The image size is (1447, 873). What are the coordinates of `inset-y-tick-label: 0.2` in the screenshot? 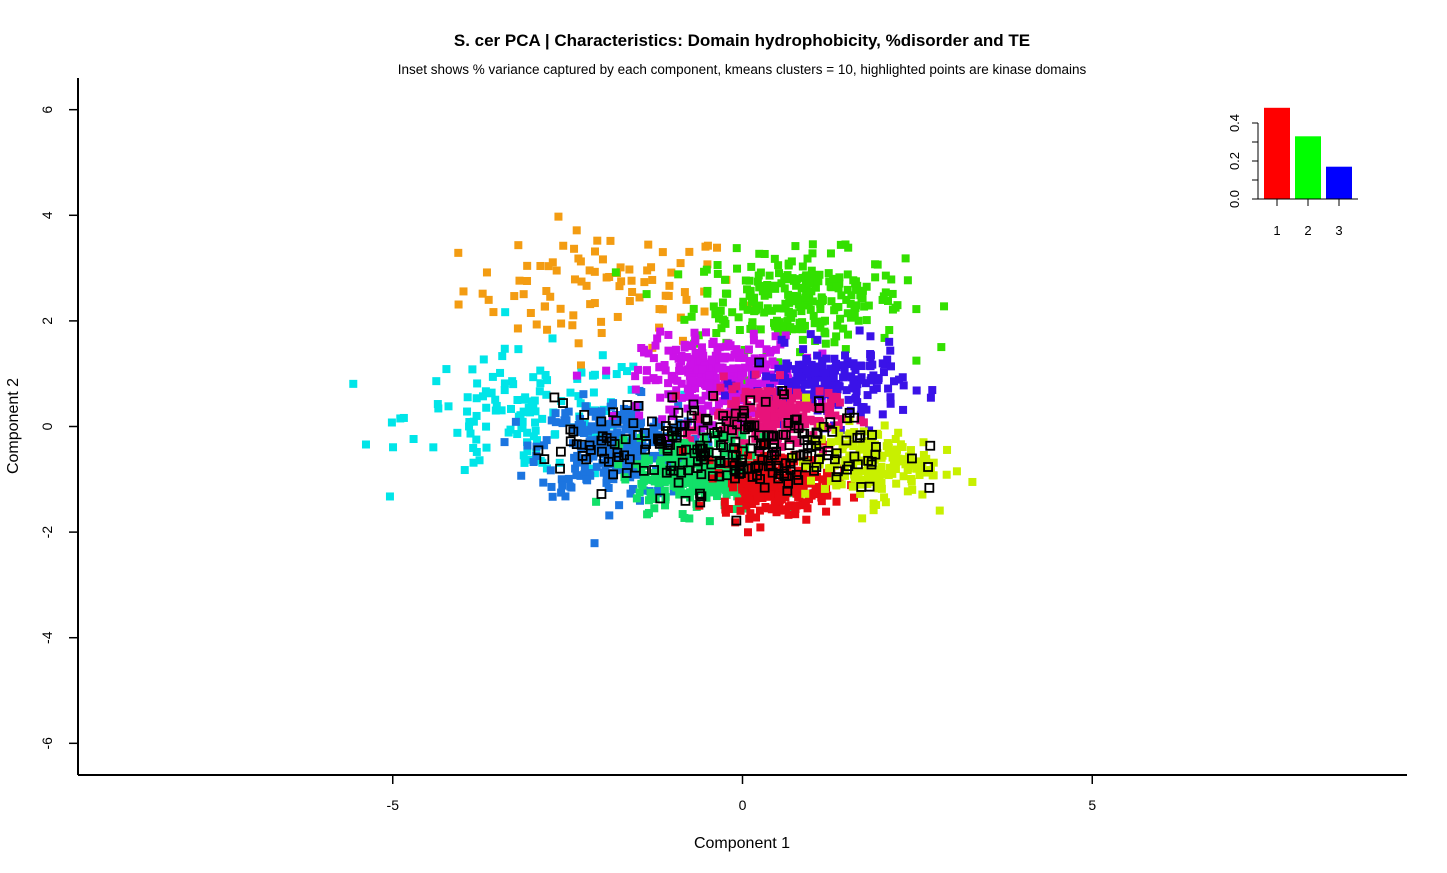 It's located at (1234, 161).